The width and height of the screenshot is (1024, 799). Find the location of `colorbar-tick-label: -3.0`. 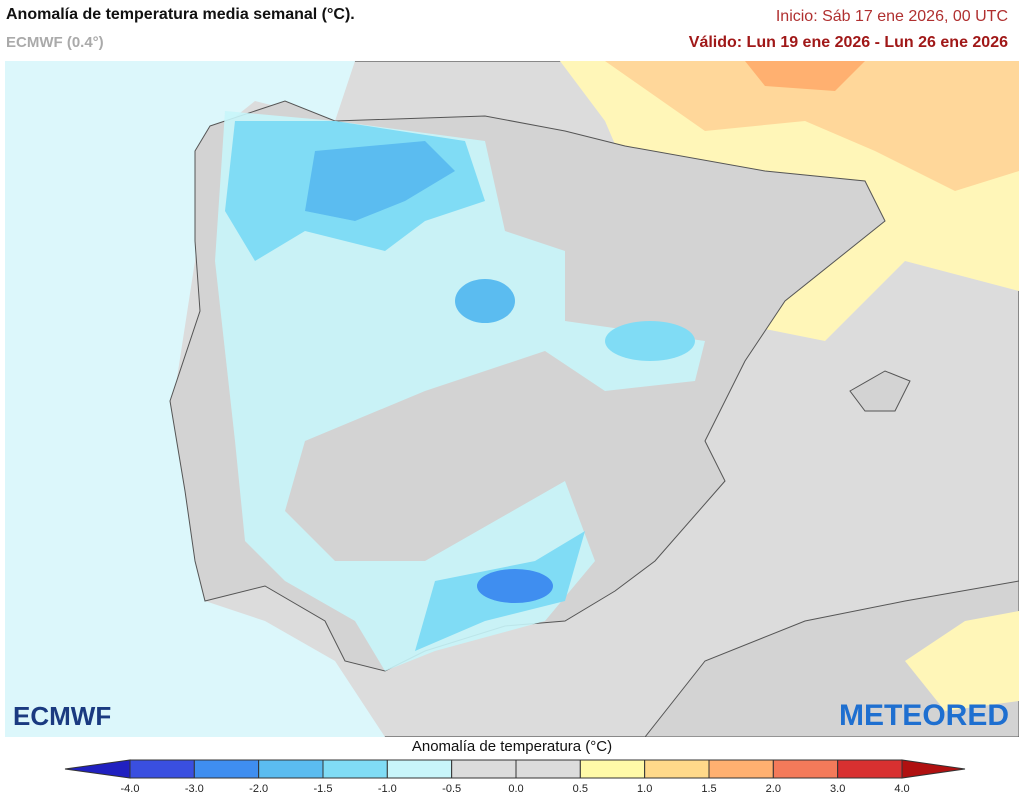

colorbar-tick-label: -3.0 is located at coordinates (194, 789).